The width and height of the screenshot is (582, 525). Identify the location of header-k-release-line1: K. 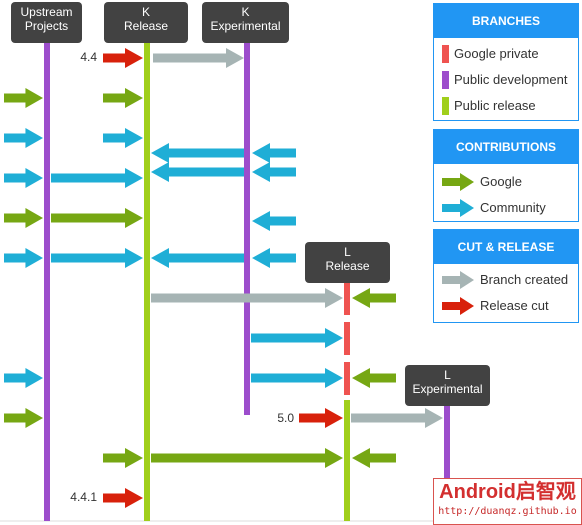
(145, 12).